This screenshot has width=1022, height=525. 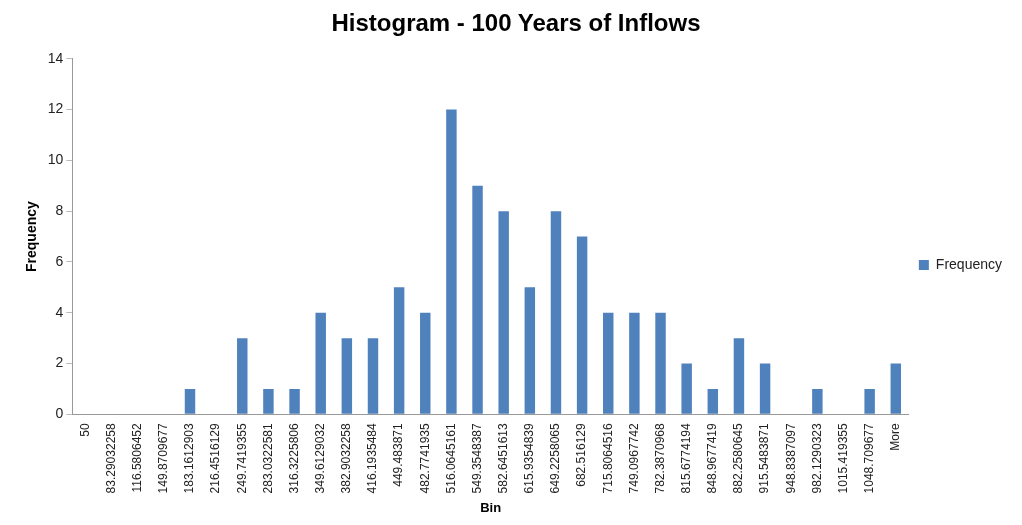 What do you see at coordinates (137, 458) in the screenshot?
I see `x-tick-label: 116.5806452` at bounding box center [137, 458].